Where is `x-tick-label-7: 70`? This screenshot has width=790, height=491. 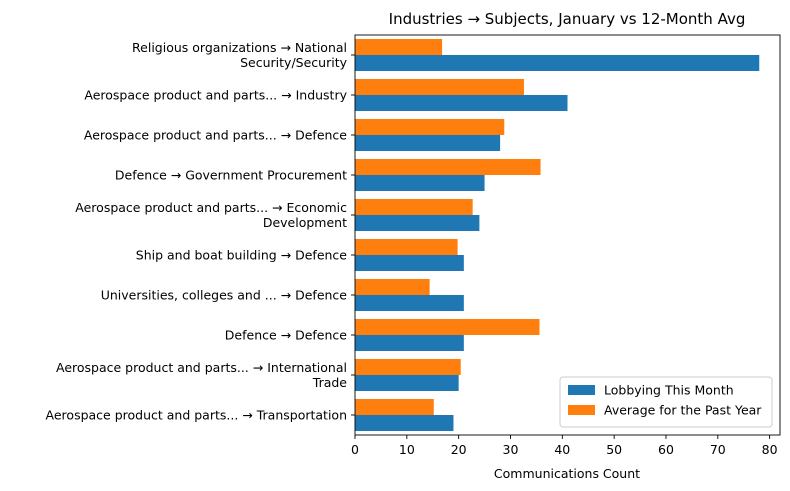
x-tick-label-7: 70 is located at coordinates (718, 449).